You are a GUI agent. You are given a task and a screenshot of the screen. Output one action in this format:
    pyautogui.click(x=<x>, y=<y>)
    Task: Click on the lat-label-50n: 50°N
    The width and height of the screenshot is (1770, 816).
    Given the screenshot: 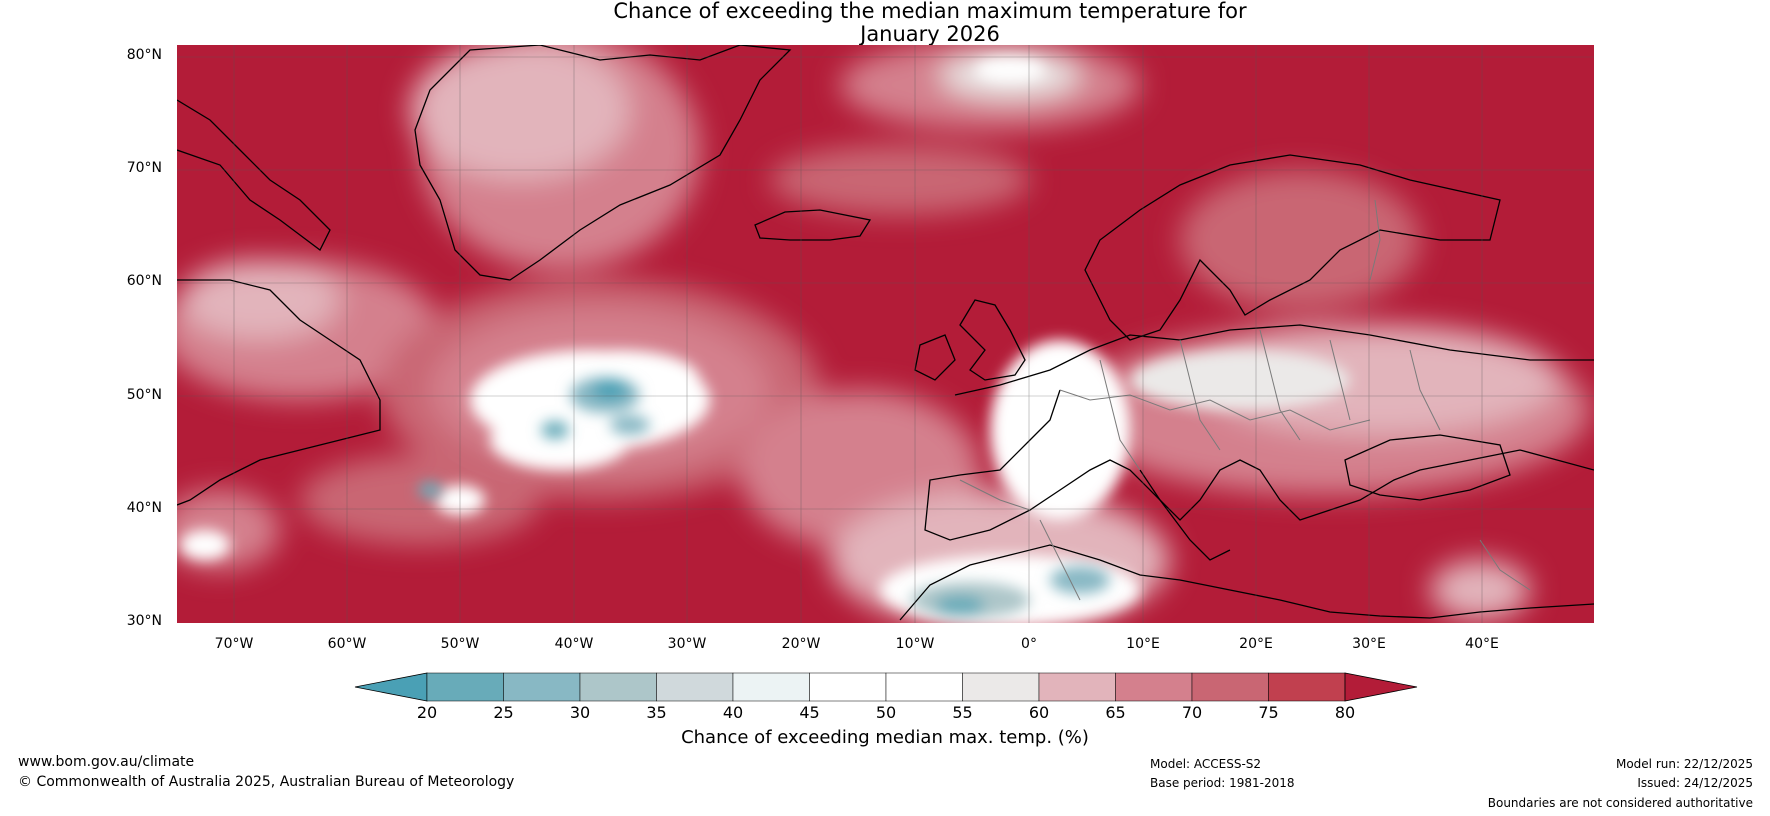 What is the action you would take?
    pyautogui.click(x=144, y=395)
    